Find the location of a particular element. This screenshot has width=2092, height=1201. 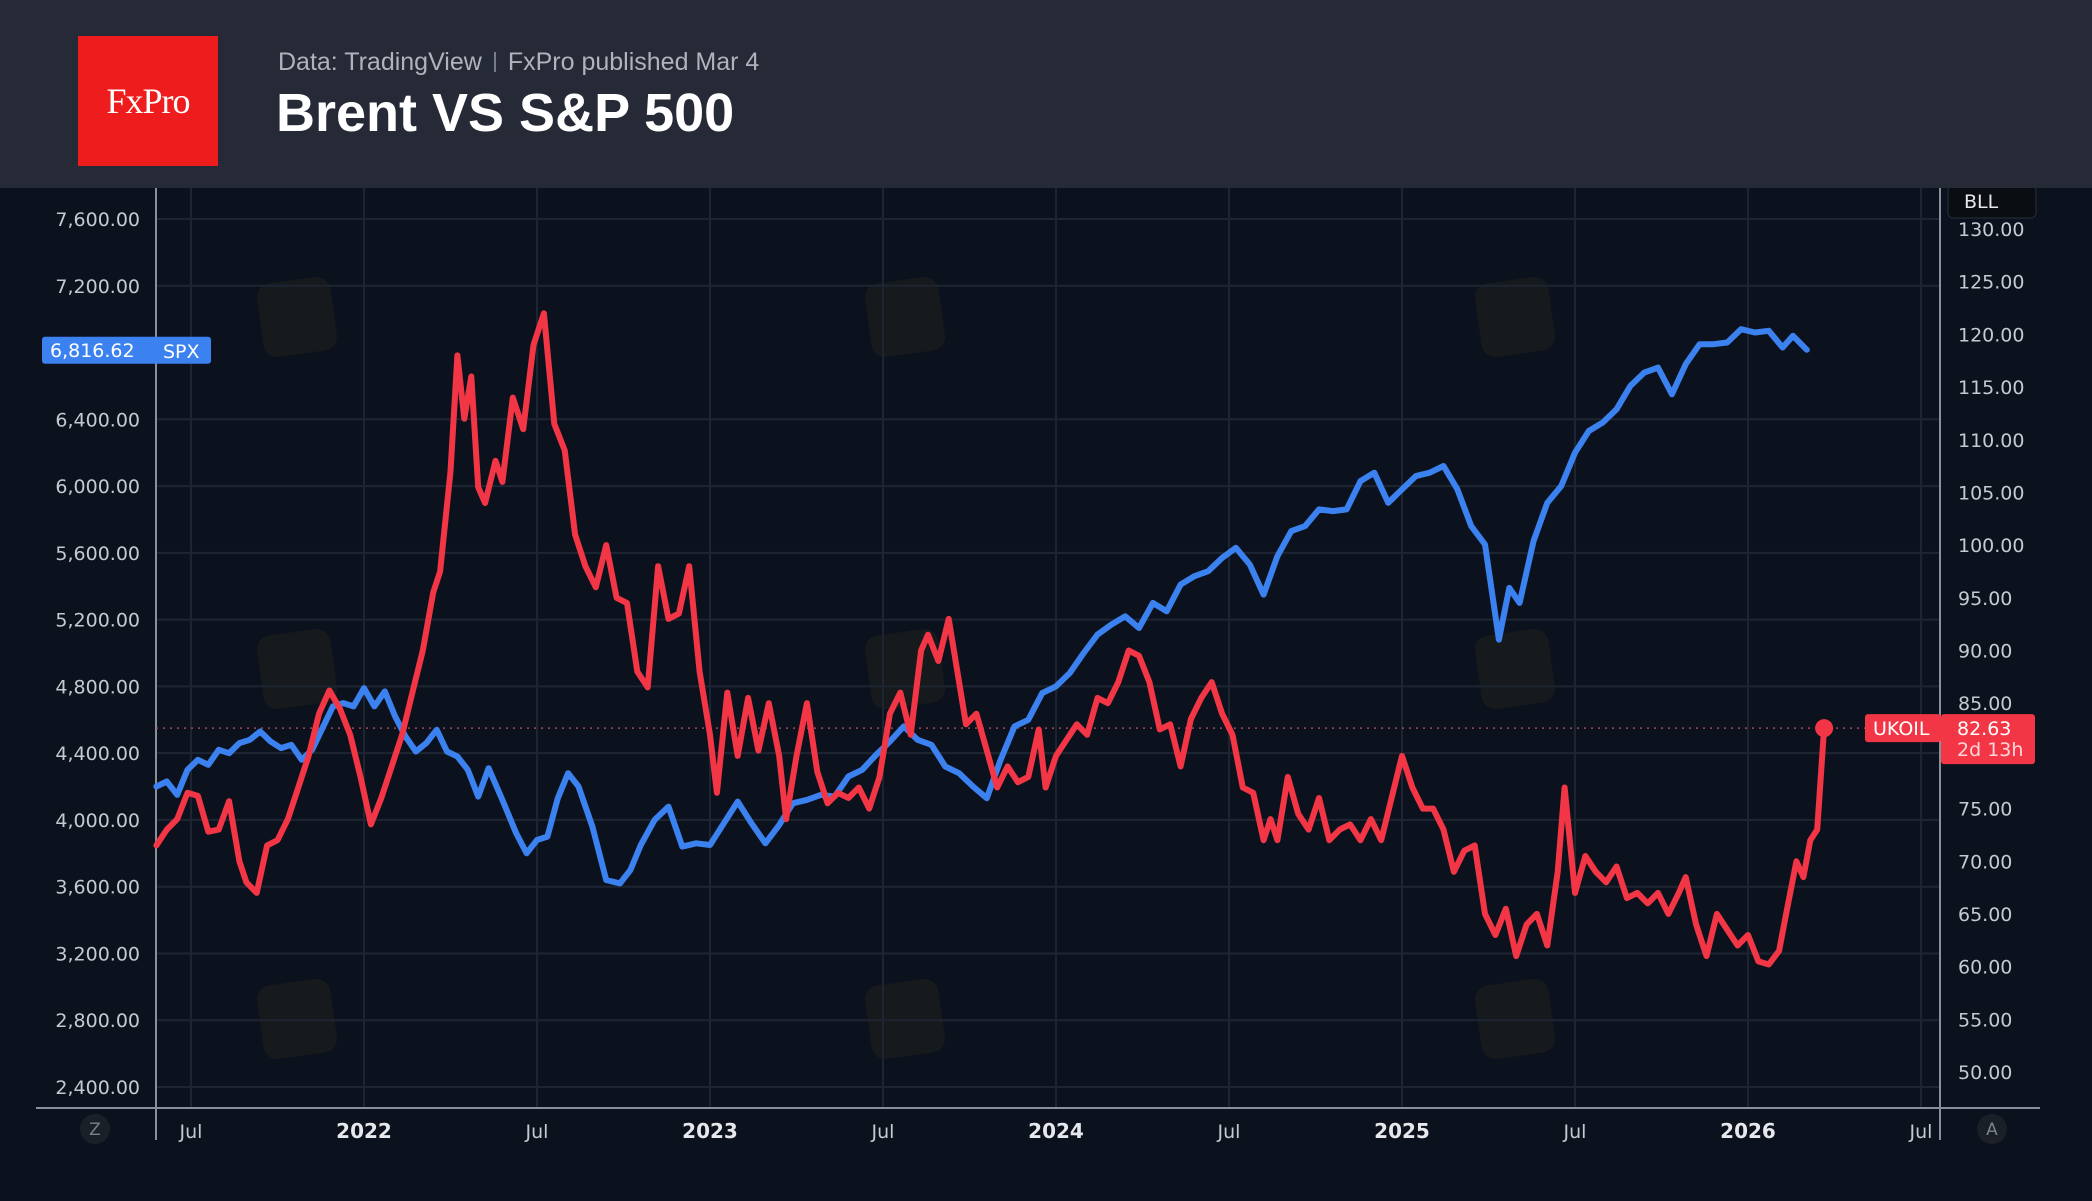

ukoil-series-name: UKOIL is located at coordinates (1901, 729).